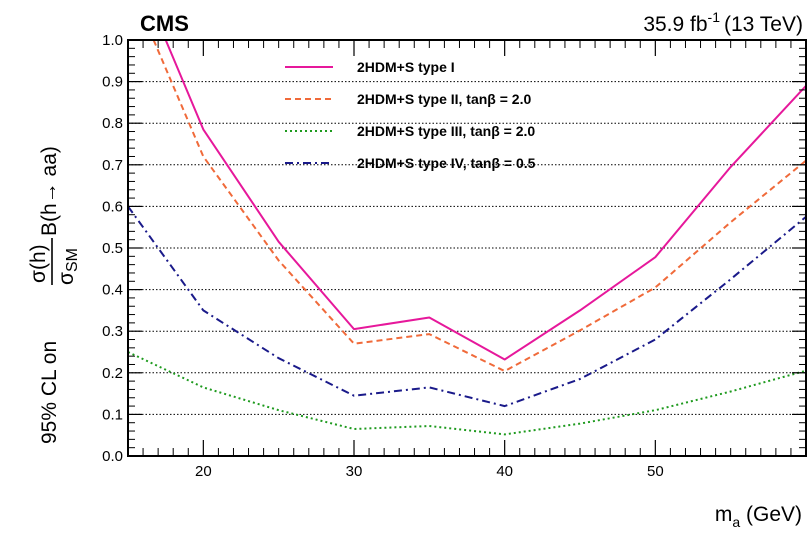 The image size is (809, 534). Describe the element at coordinates (444, 99) in the screenshot. I see `legend-label-2: 2HDM+S type II, tanβ = 2.0` at that location.